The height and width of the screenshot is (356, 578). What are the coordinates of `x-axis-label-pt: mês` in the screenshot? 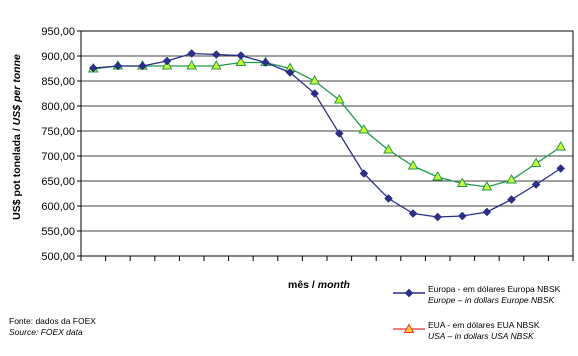 It's located at (299, 285).